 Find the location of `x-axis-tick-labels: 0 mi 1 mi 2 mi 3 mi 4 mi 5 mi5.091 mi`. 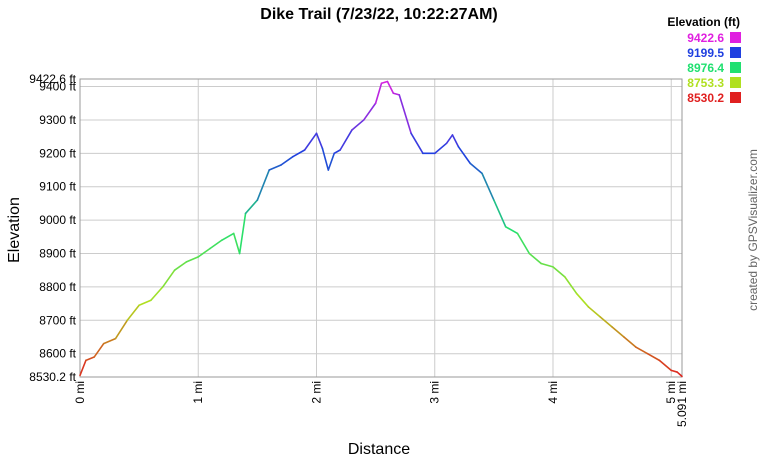

x-axis-tick-labels: 0 mi 1 mi 2 mi 3 mi 4 mi 5 mi5.091 mi is located at coordinates (381, 404).